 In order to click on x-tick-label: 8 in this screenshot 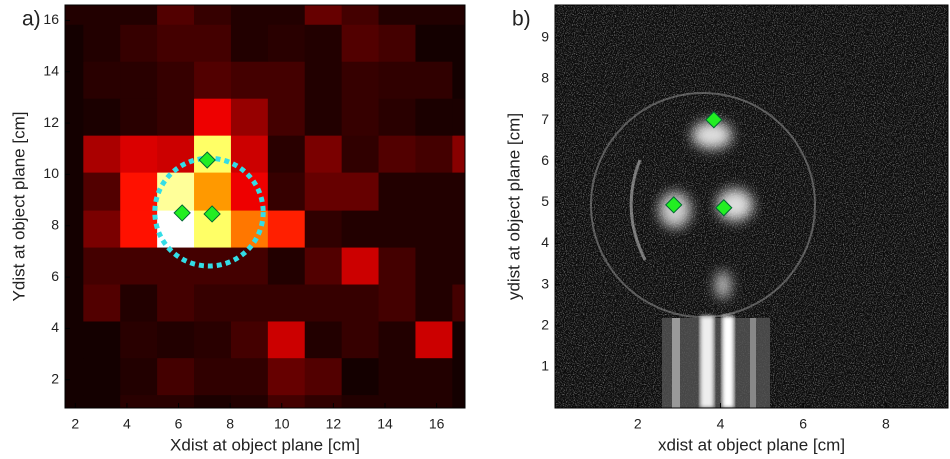, I will do `click(230, 424)`.